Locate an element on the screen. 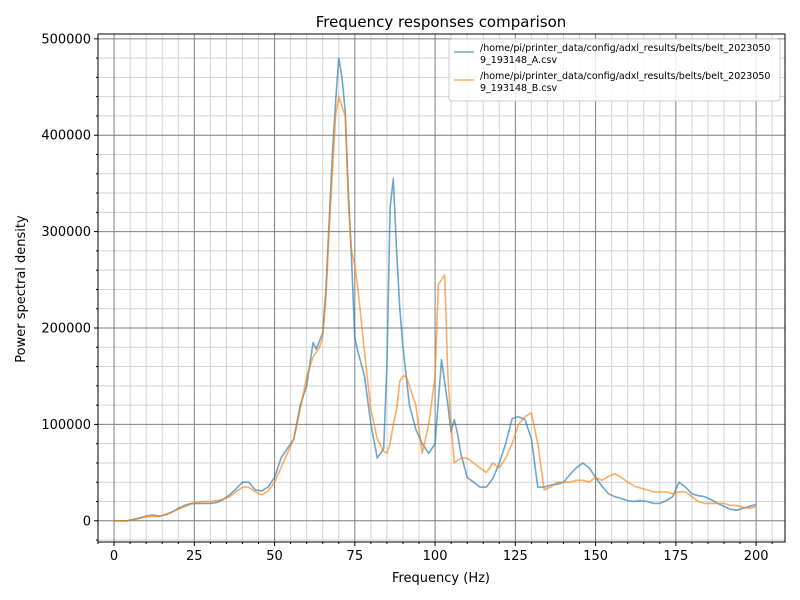 This screenshot has height=600, width=800. legend-label-a: 9_193148_A.csv is located at coordinates (518, 60).